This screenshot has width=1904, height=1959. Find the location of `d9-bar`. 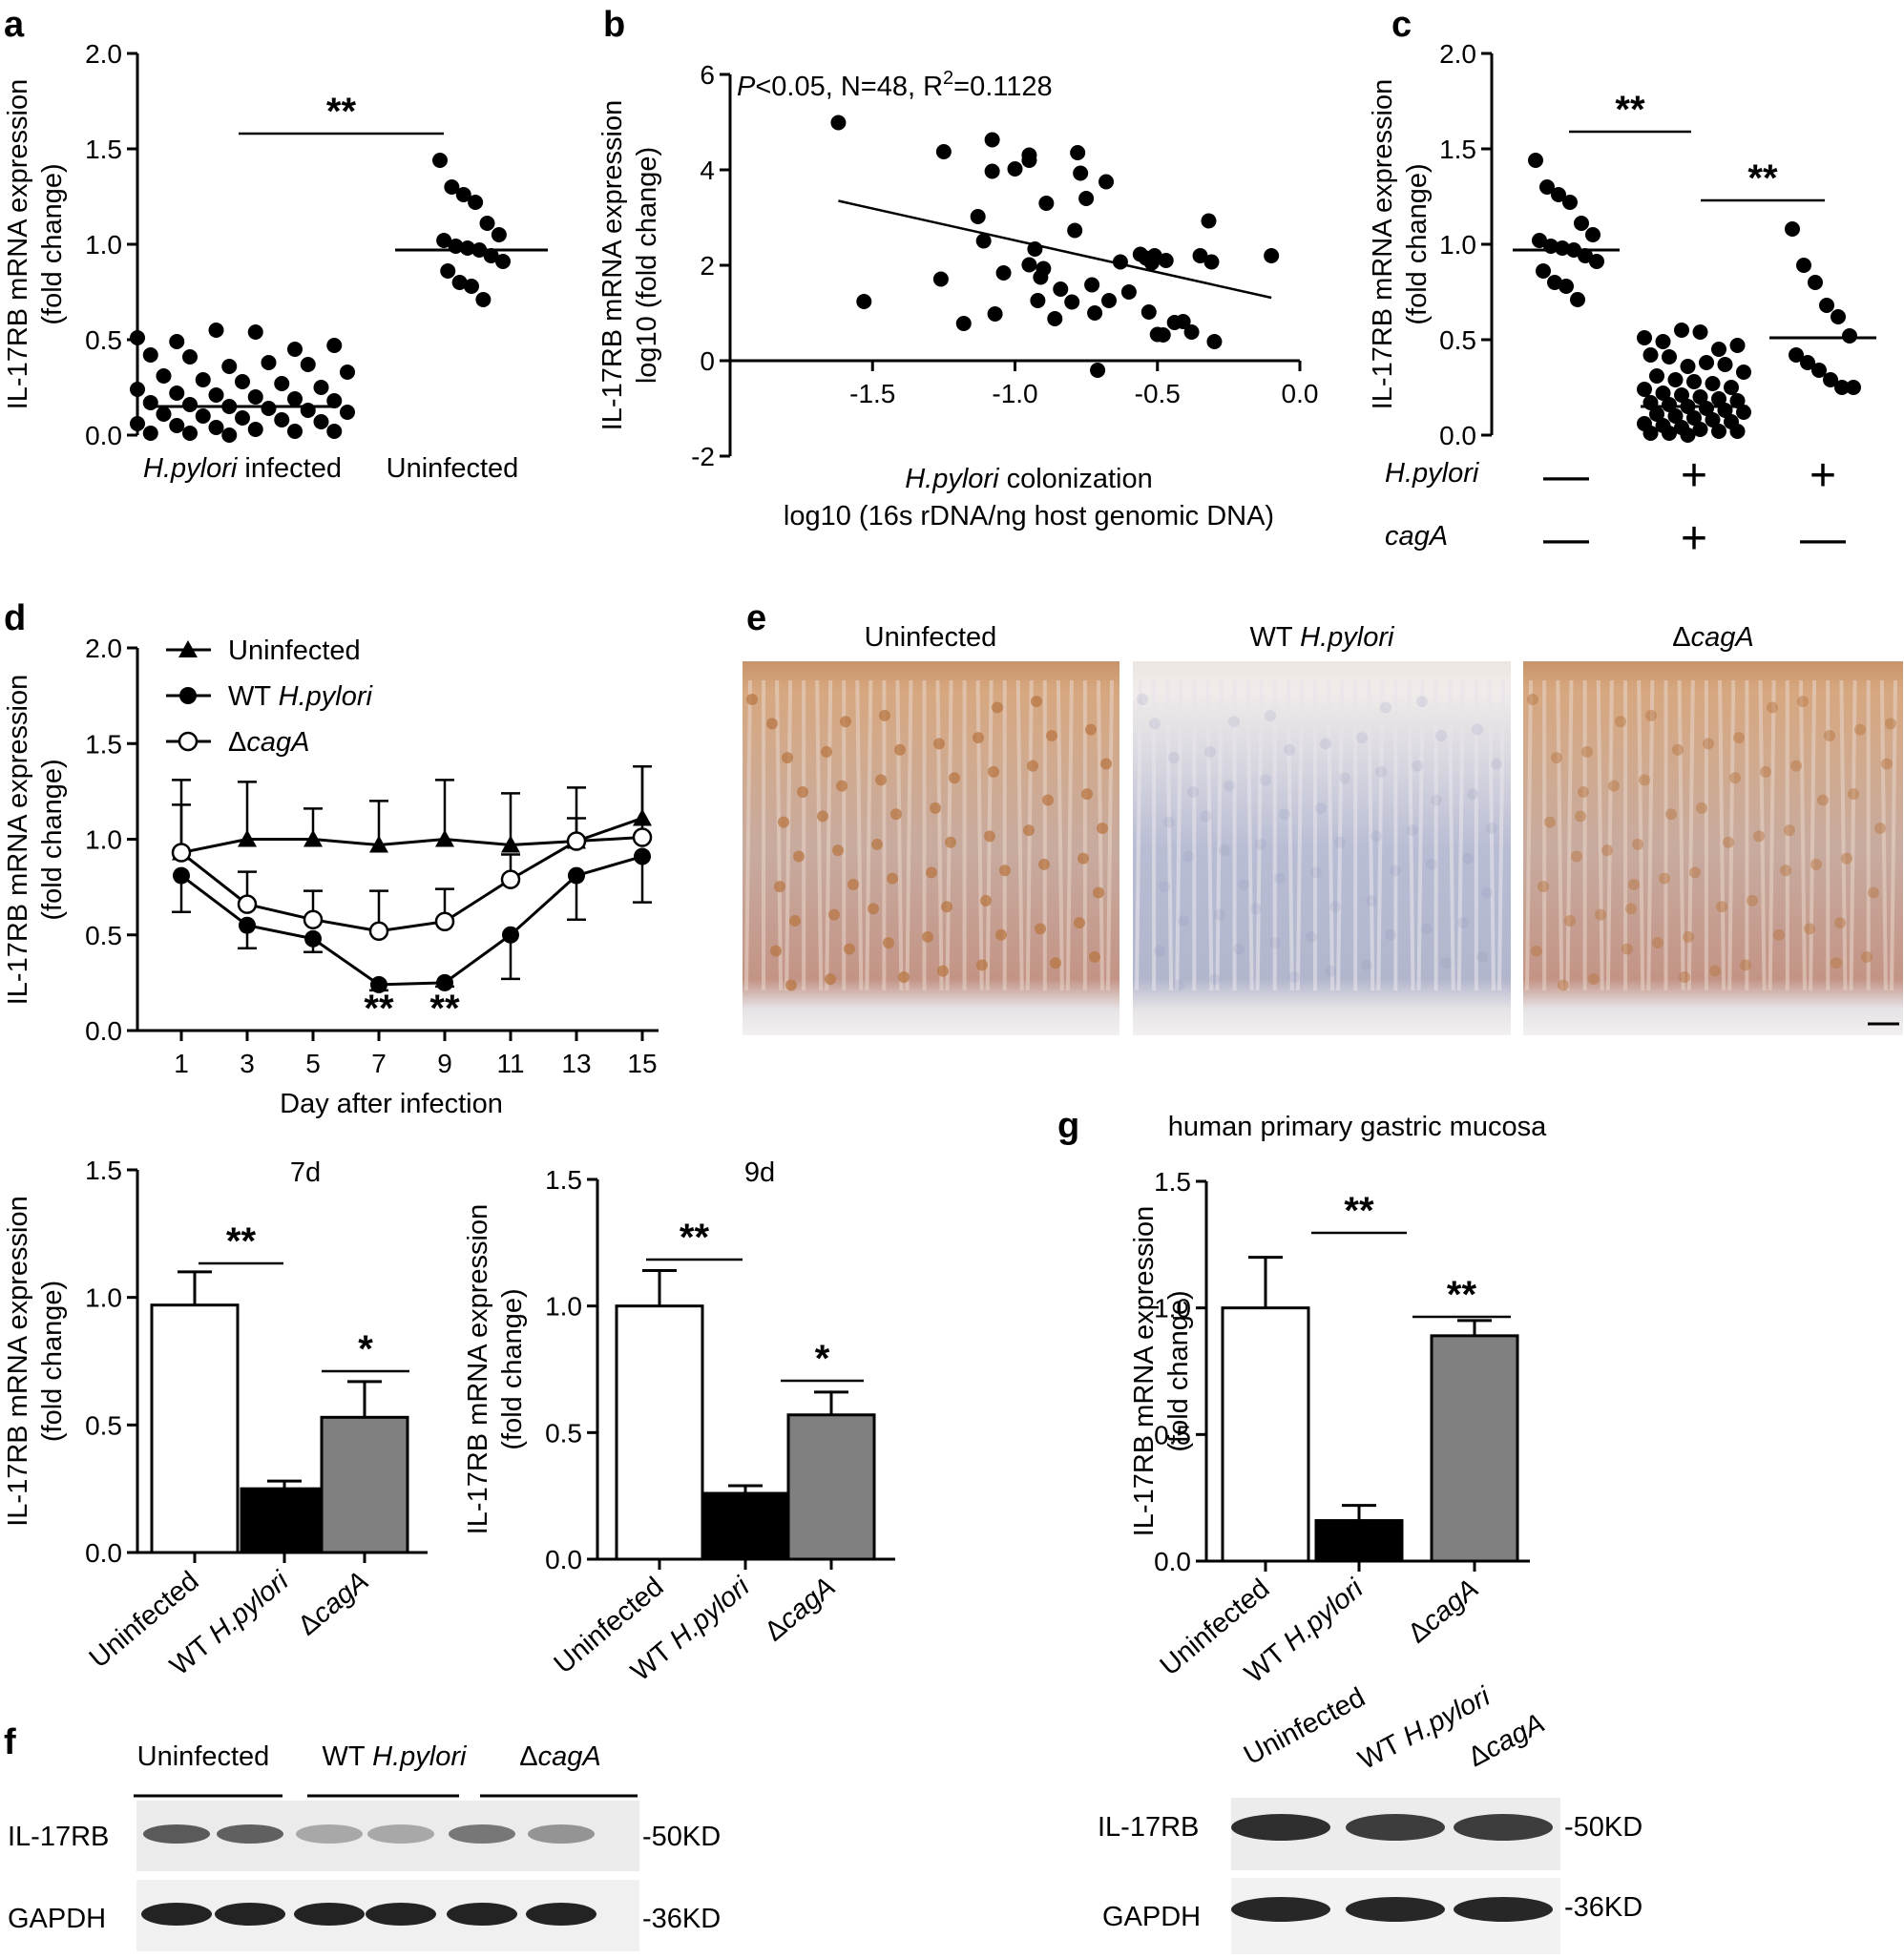

d9-bar is located at coordinates (659, 1433).